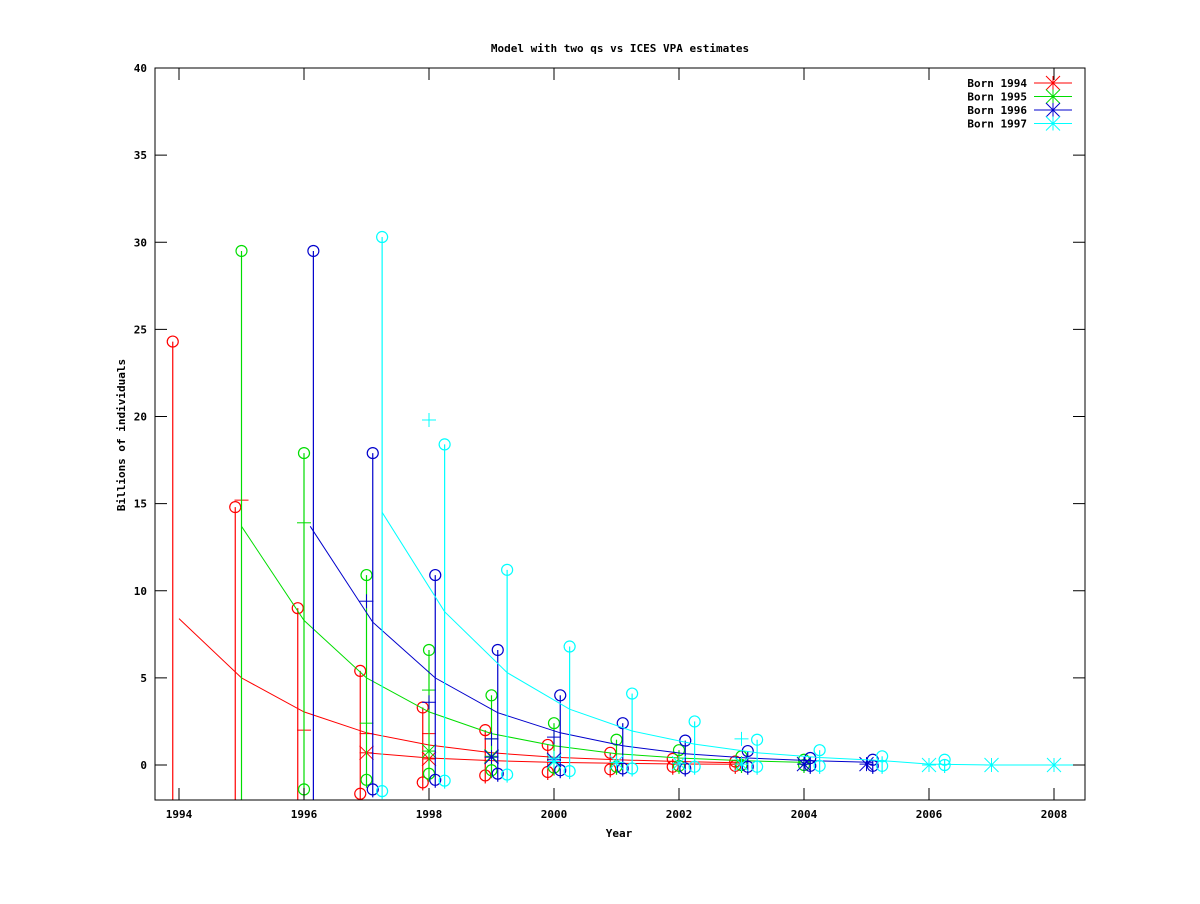  I want to click on y-tick-label: 10, so click(140, 591).